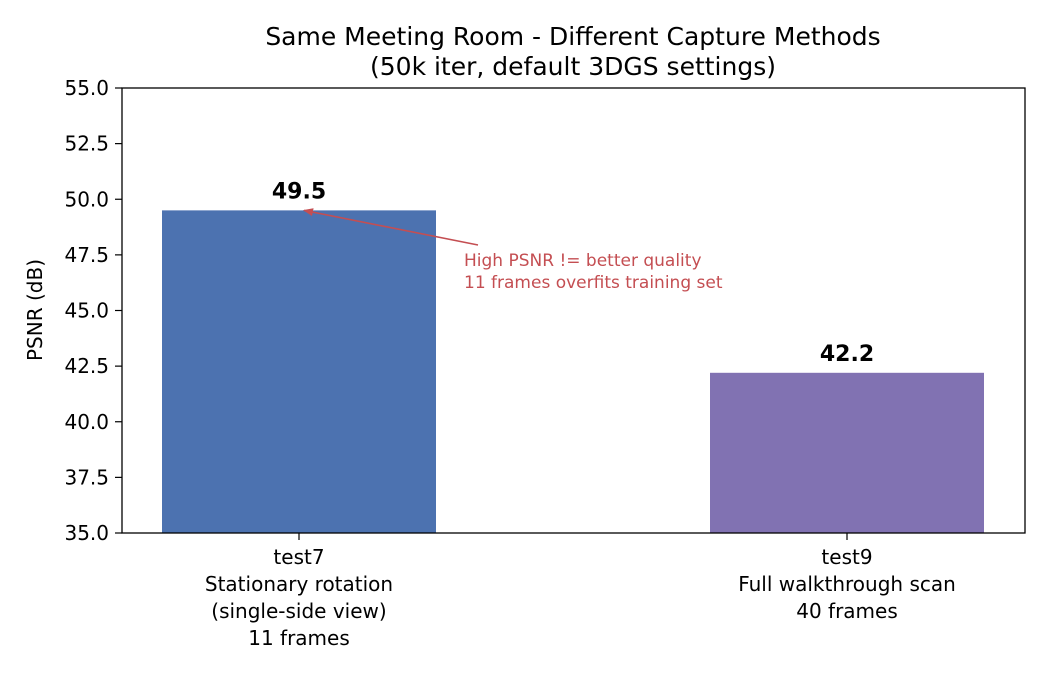 Image resolution: width=1050 pixels, height=675 pixels. Describe the element at coordinates (847, 611) in the screenshot. I see `x-tick-label-1-2: 40 frames` at that location.